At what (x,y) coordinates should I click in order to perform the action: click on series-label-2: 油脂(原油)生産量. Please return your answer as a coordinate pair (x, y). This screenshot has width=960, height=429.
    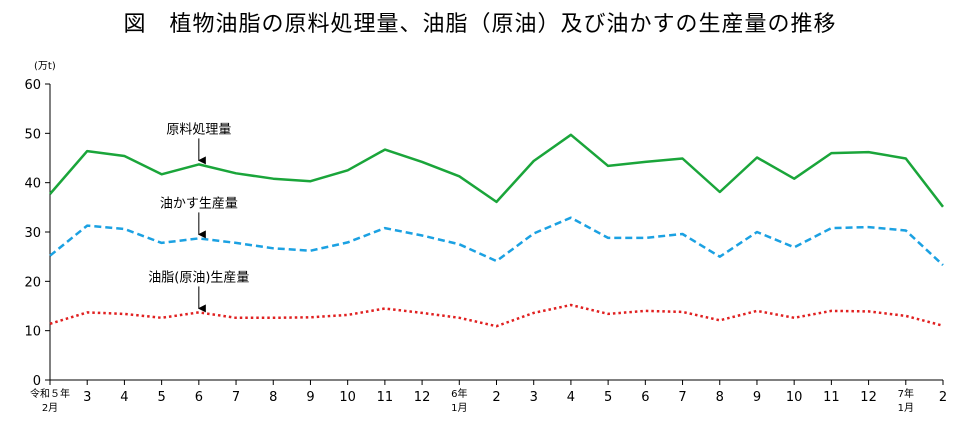
    Looking at the image, I should click on (198, 277).